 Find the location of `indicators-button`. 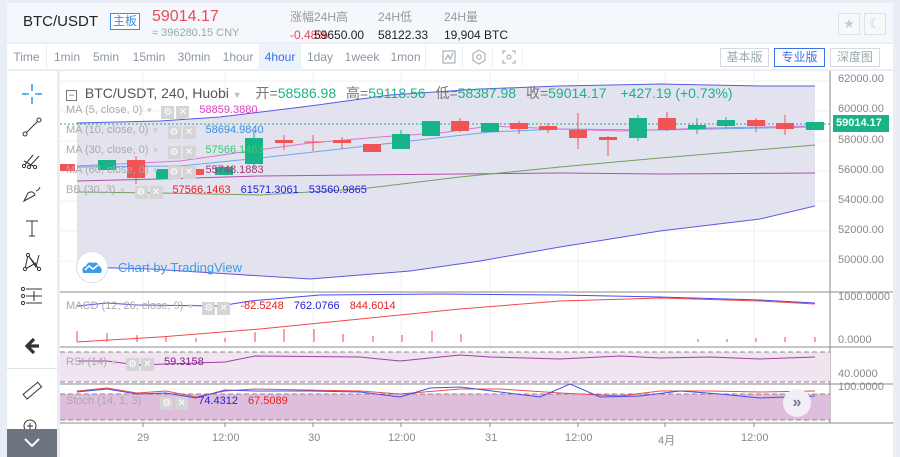

indicators-button is located at coordinates (479, 57).